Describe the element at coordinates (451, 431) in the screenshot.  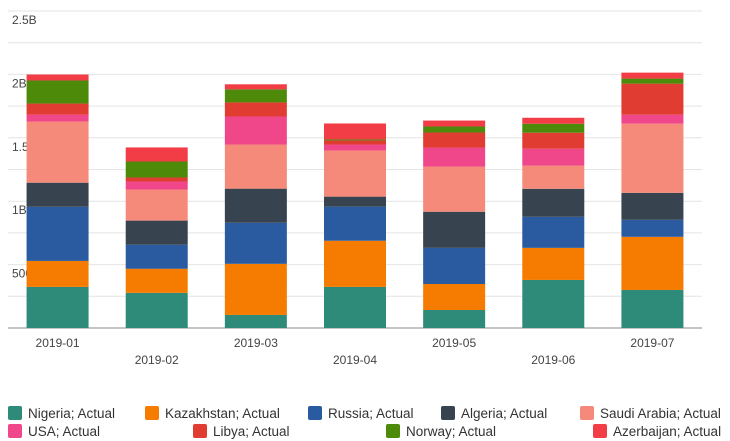
I see `legend-label: Norway; Actual` at that location.